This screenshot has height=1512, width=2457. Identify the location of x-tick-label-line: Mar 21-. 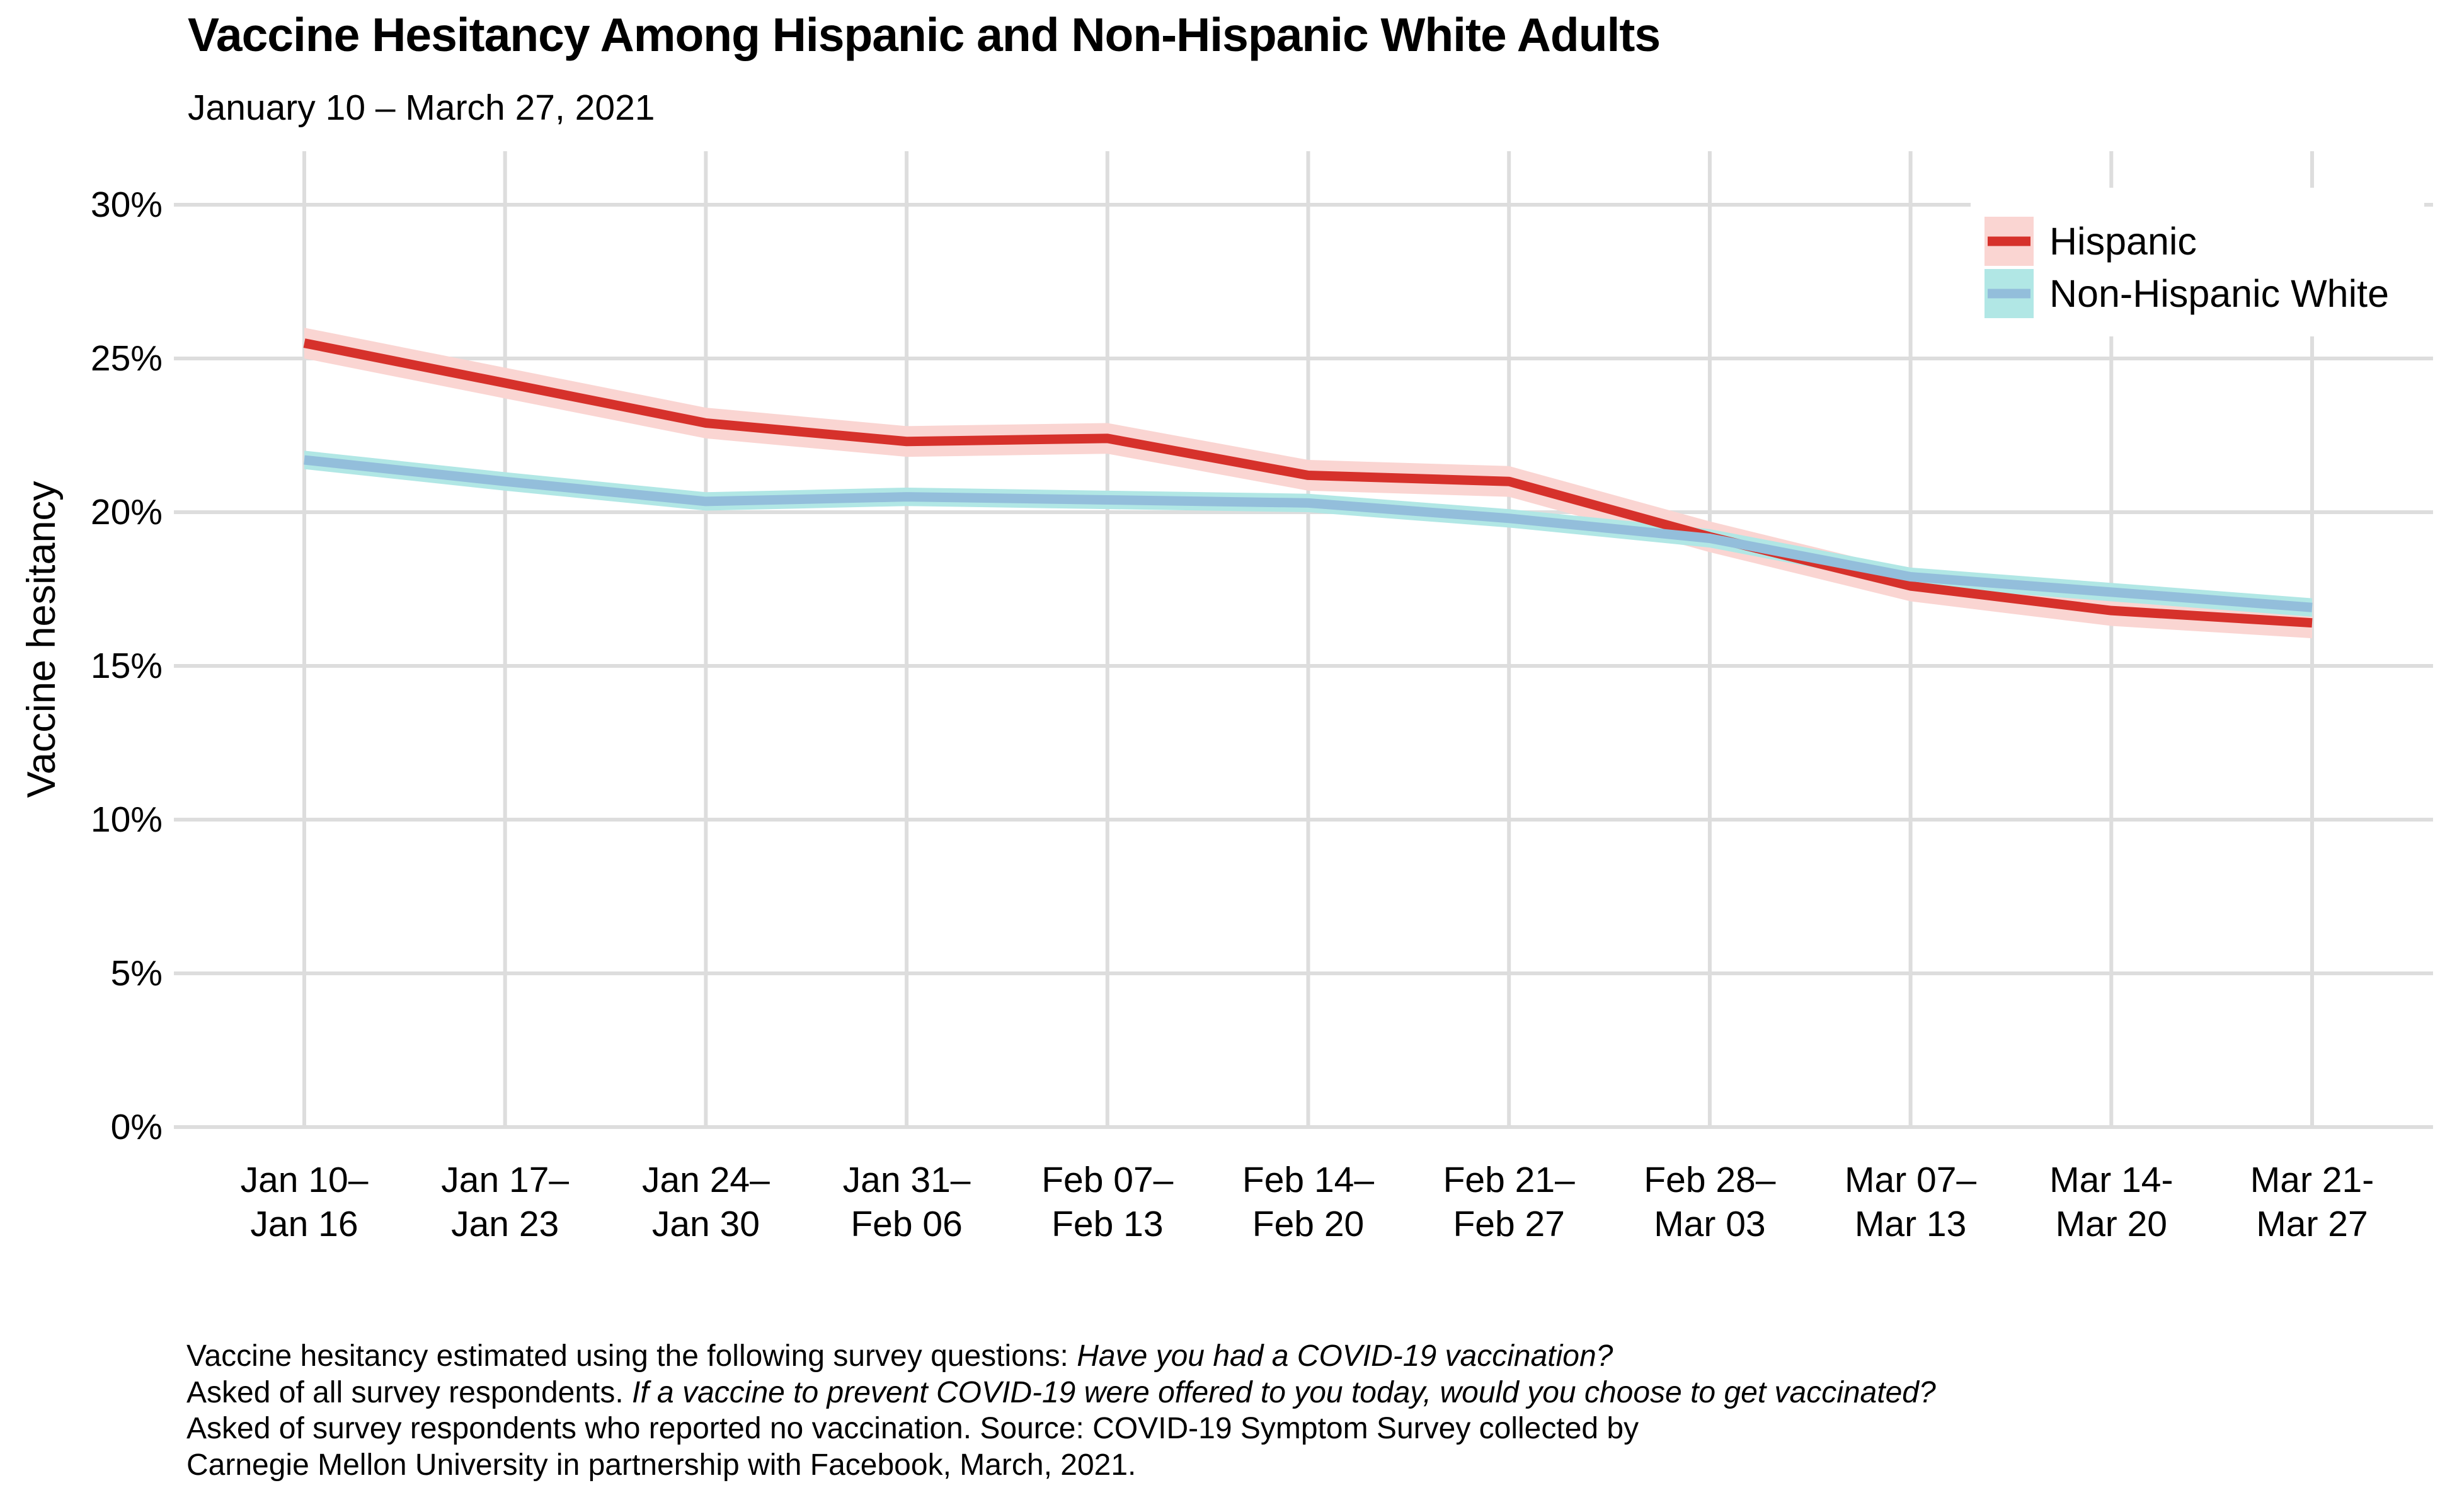
(2312, 1180).